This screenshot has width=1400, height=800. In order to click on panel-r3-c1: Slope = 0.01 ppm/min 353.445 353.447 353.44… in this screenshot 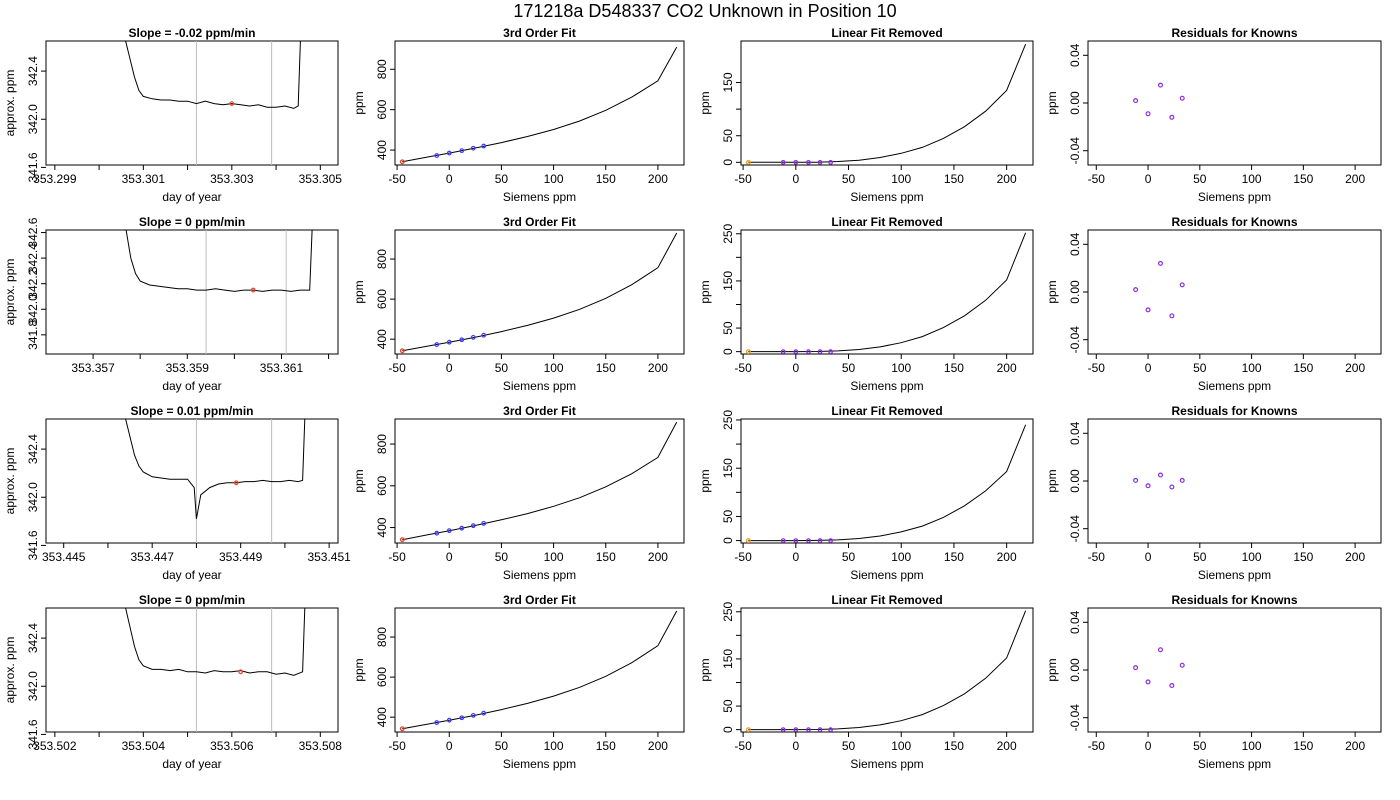, I will do `click(177, 493)`.